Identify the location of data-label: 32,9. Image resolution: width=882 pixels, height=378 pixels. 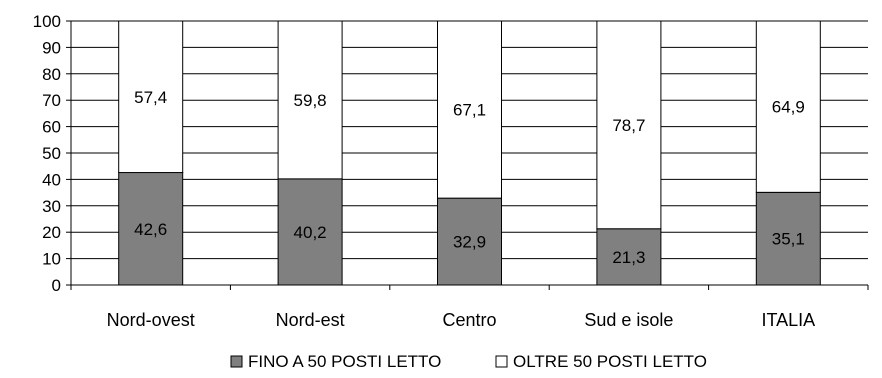
(469, 242).